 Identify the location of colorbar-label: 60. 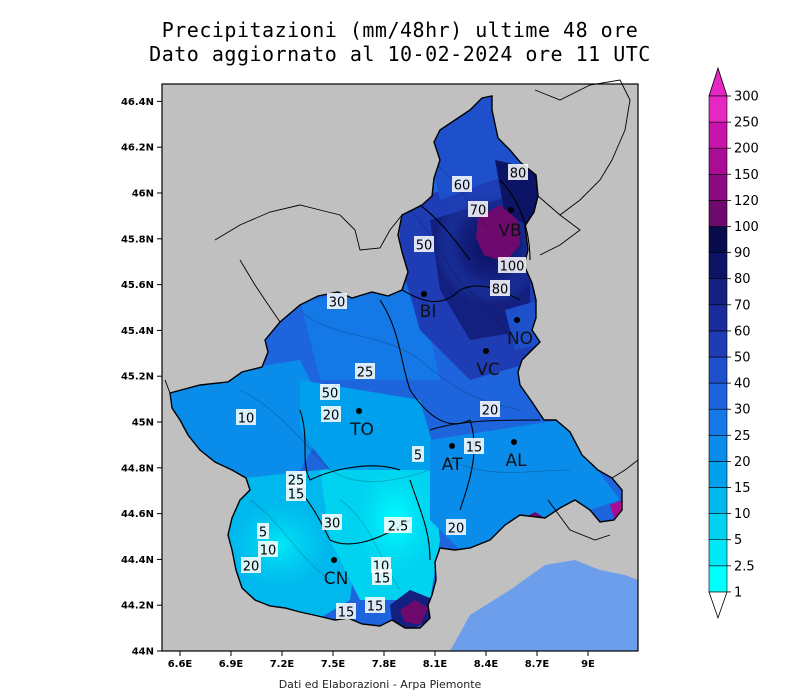
(742, 331).